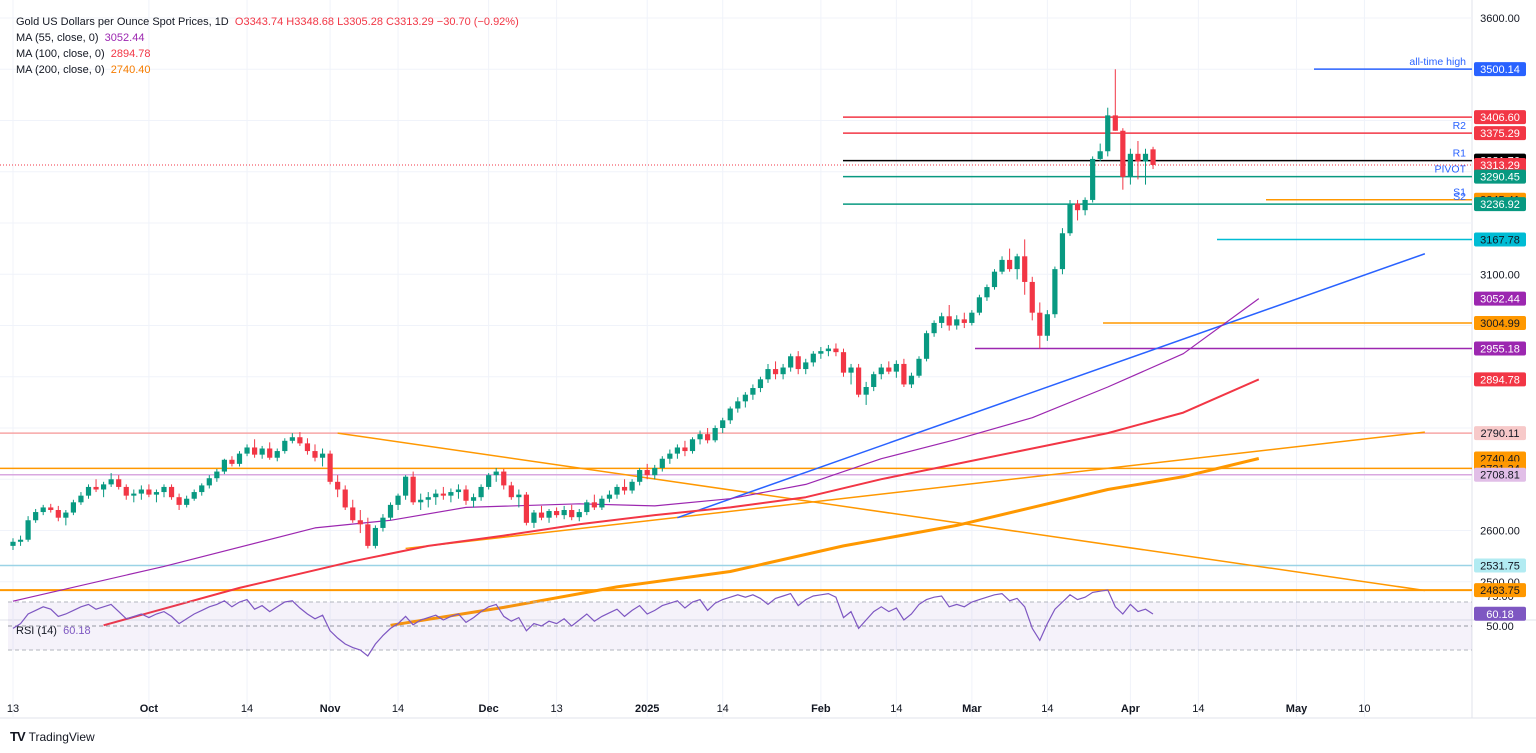 The image size is (1536, 753). I want to click on price-label: 2708.81, so click(1500, 476).